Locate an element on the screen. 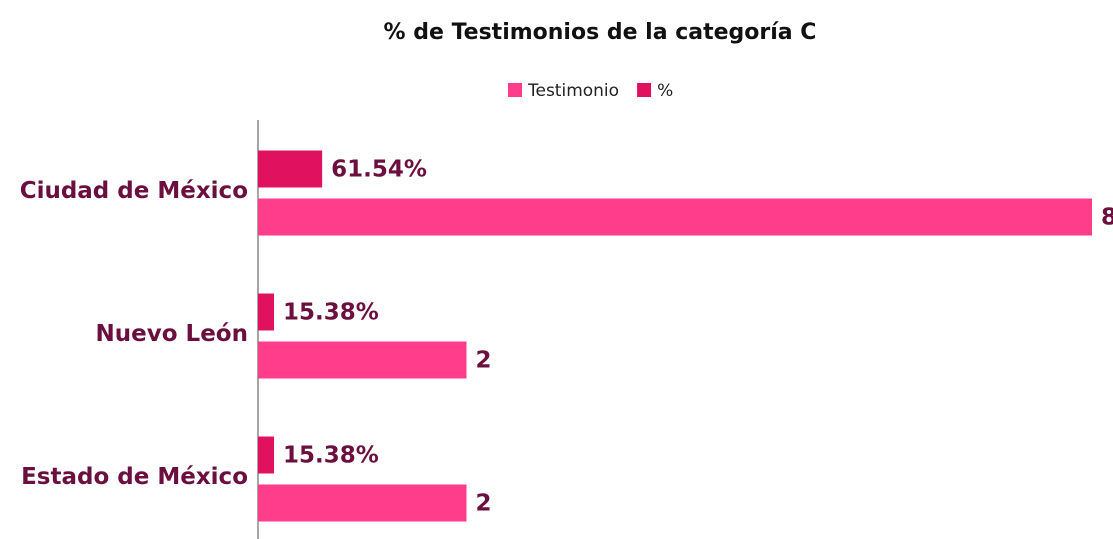  data-label: 61.54% is located at coordinates (379, 170).